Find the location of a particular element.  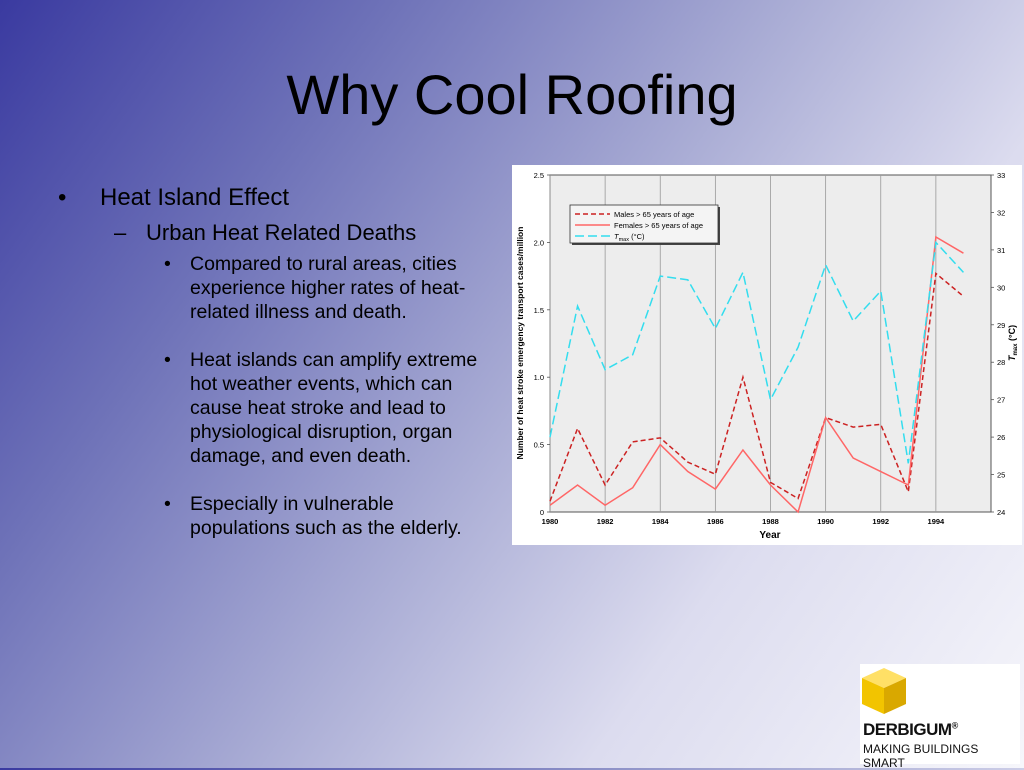

slide-title: Why Cool Roofing is located at coordinates (512, 94).